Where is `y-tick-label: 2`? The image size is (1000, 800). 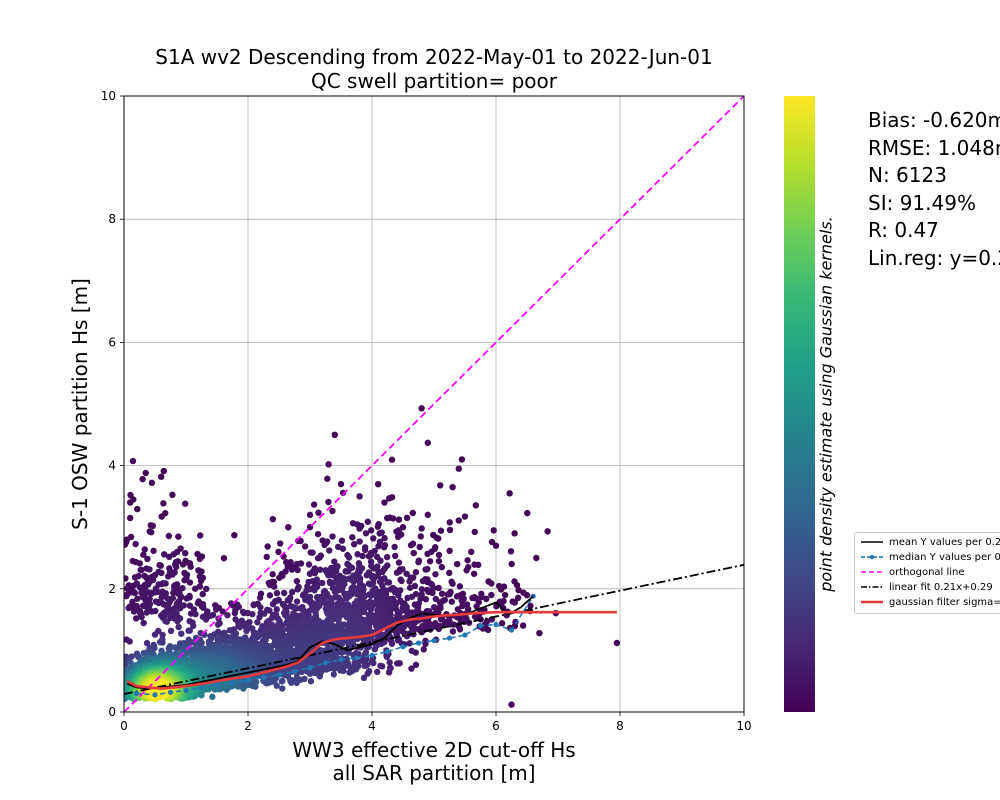
y-tick-label: 2 is located at coordinates (112, 589).